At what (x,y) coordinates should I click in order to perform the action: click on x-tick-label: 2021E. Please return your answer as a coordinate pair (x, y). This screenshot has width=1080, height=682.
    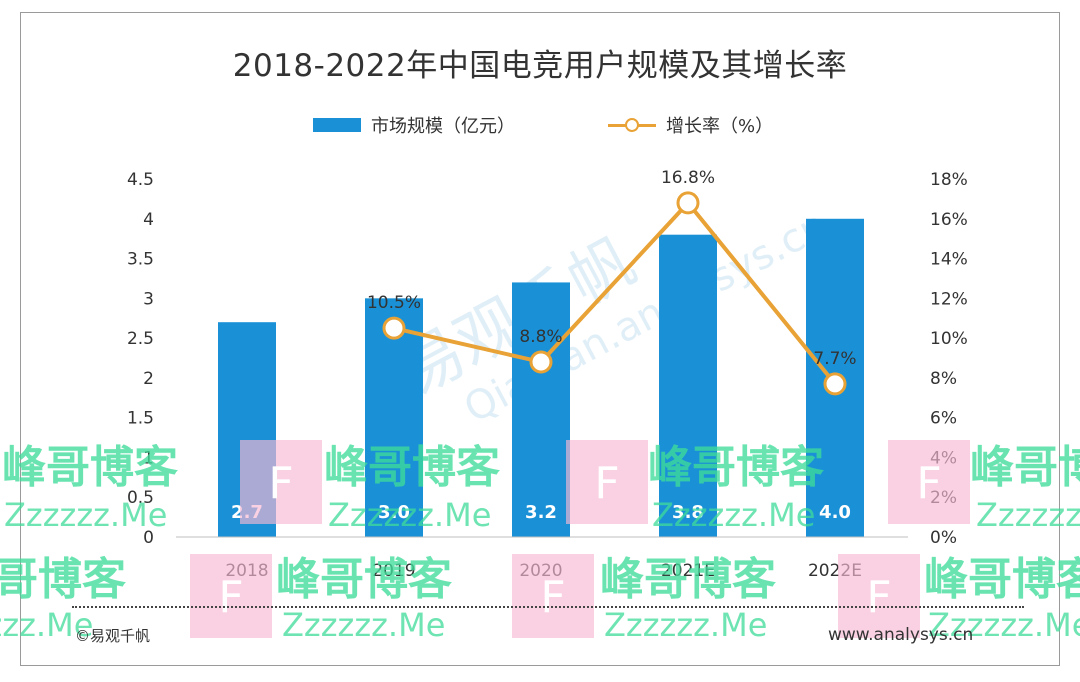
    Looking at the image, I should click on (688, 571).